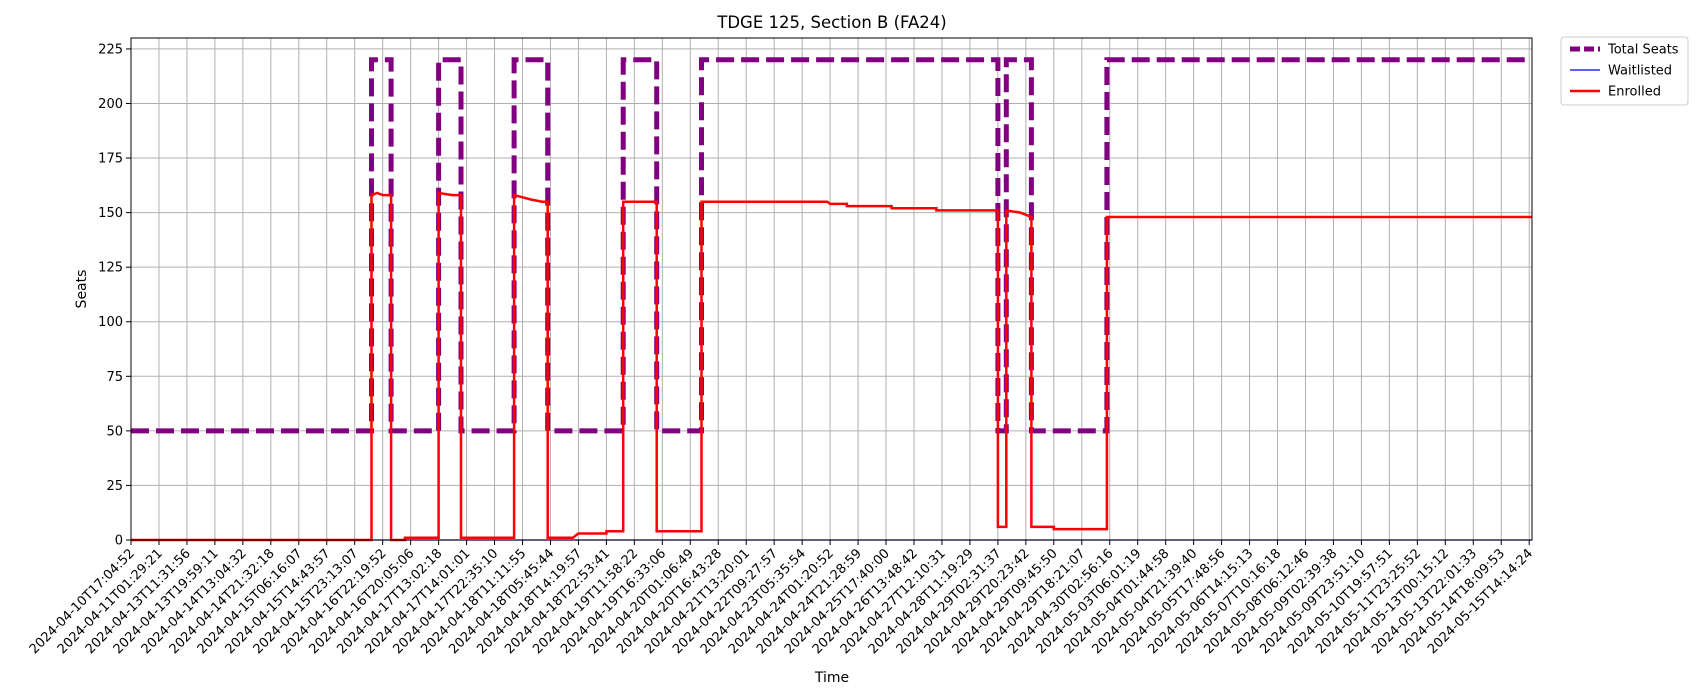  What do you see at coordinates (110, 104) in the screenshot?
I see `y-tick-label: 200` at bounding box center [110, 104].